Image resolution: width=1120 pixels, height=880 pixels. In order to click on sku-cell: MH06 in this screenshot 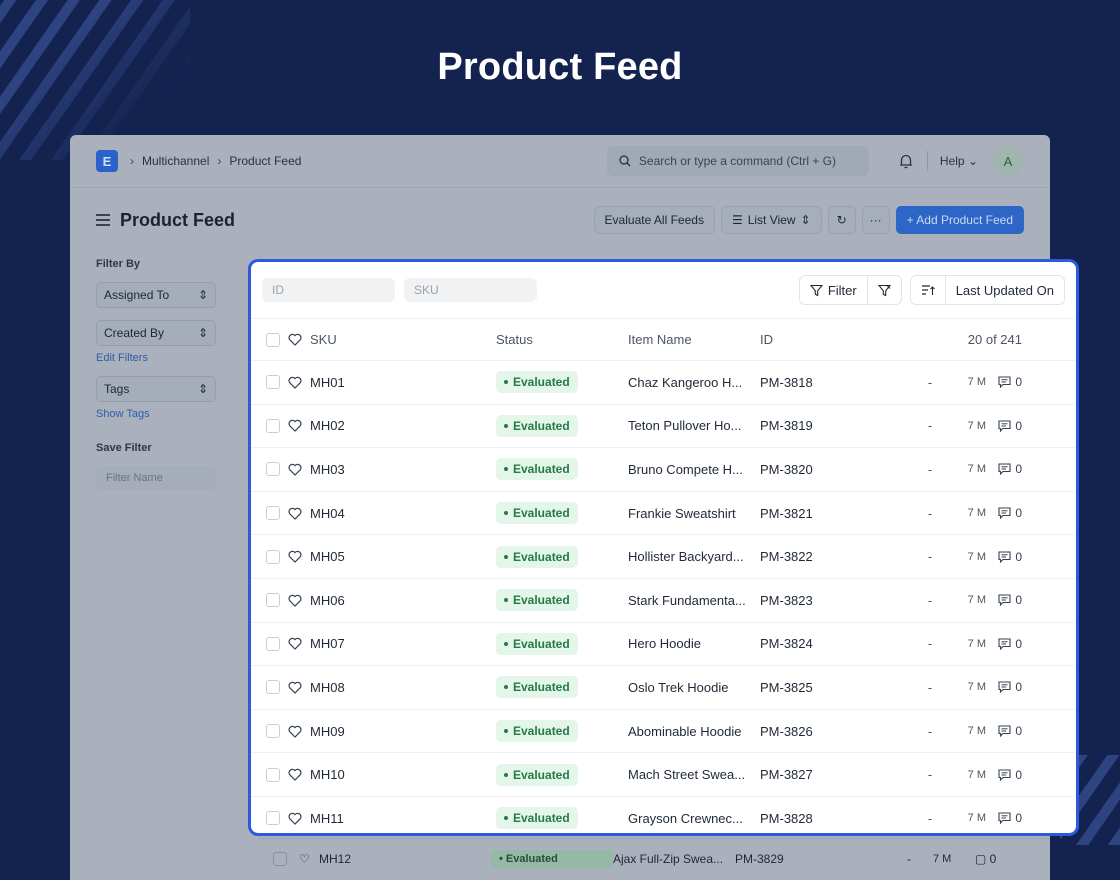, I will do `click(327, 600)`.